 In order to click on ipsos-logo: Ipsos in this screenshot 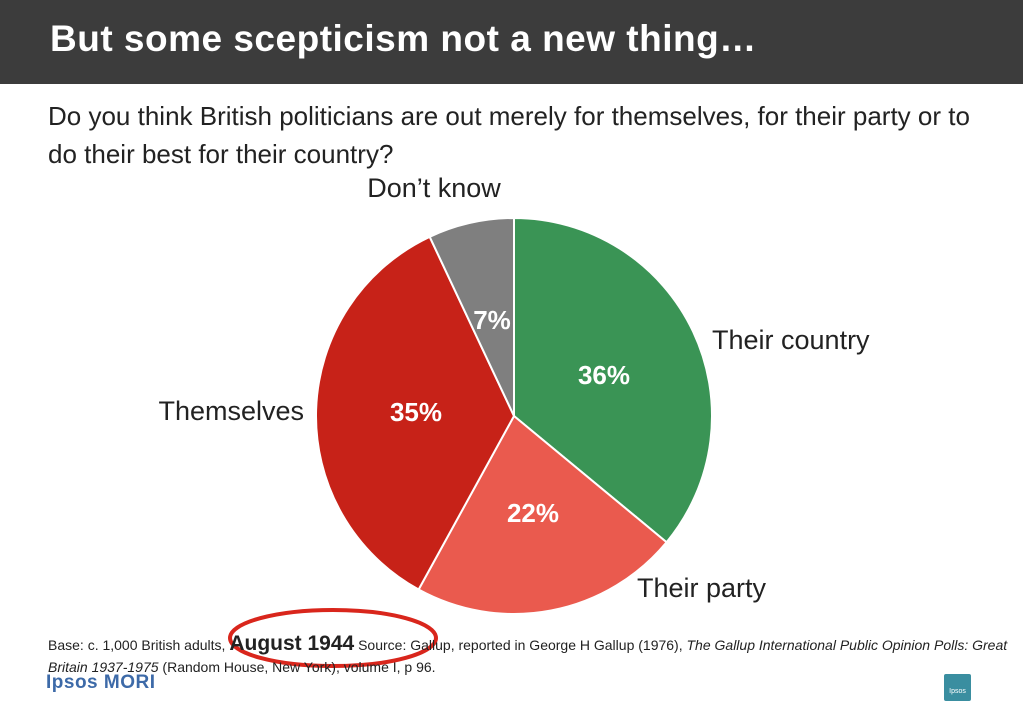, I will do `click(957, 687)`.